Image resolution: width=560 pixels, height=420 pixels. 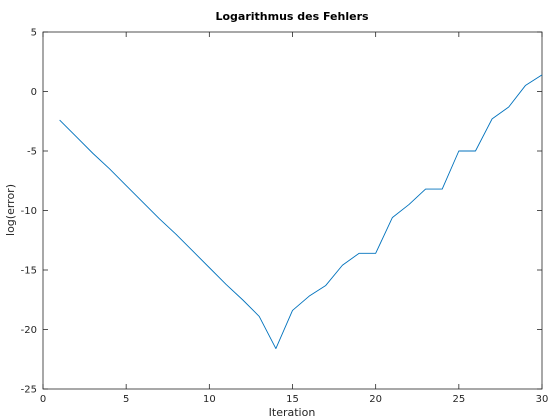 I want to click on y-tick-label: -20, so click(x=29, y=330).